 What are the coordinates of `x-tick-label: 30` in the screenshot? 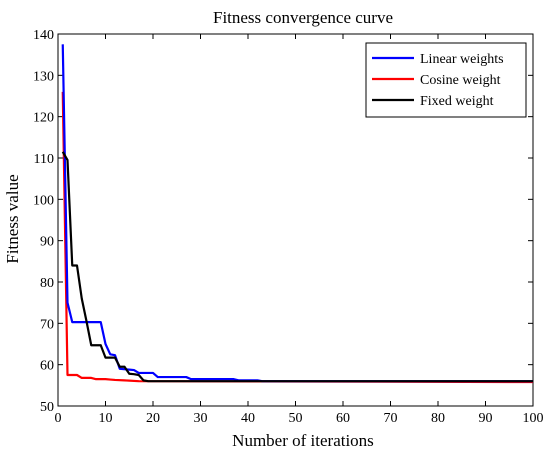 It's located at (201, 418).